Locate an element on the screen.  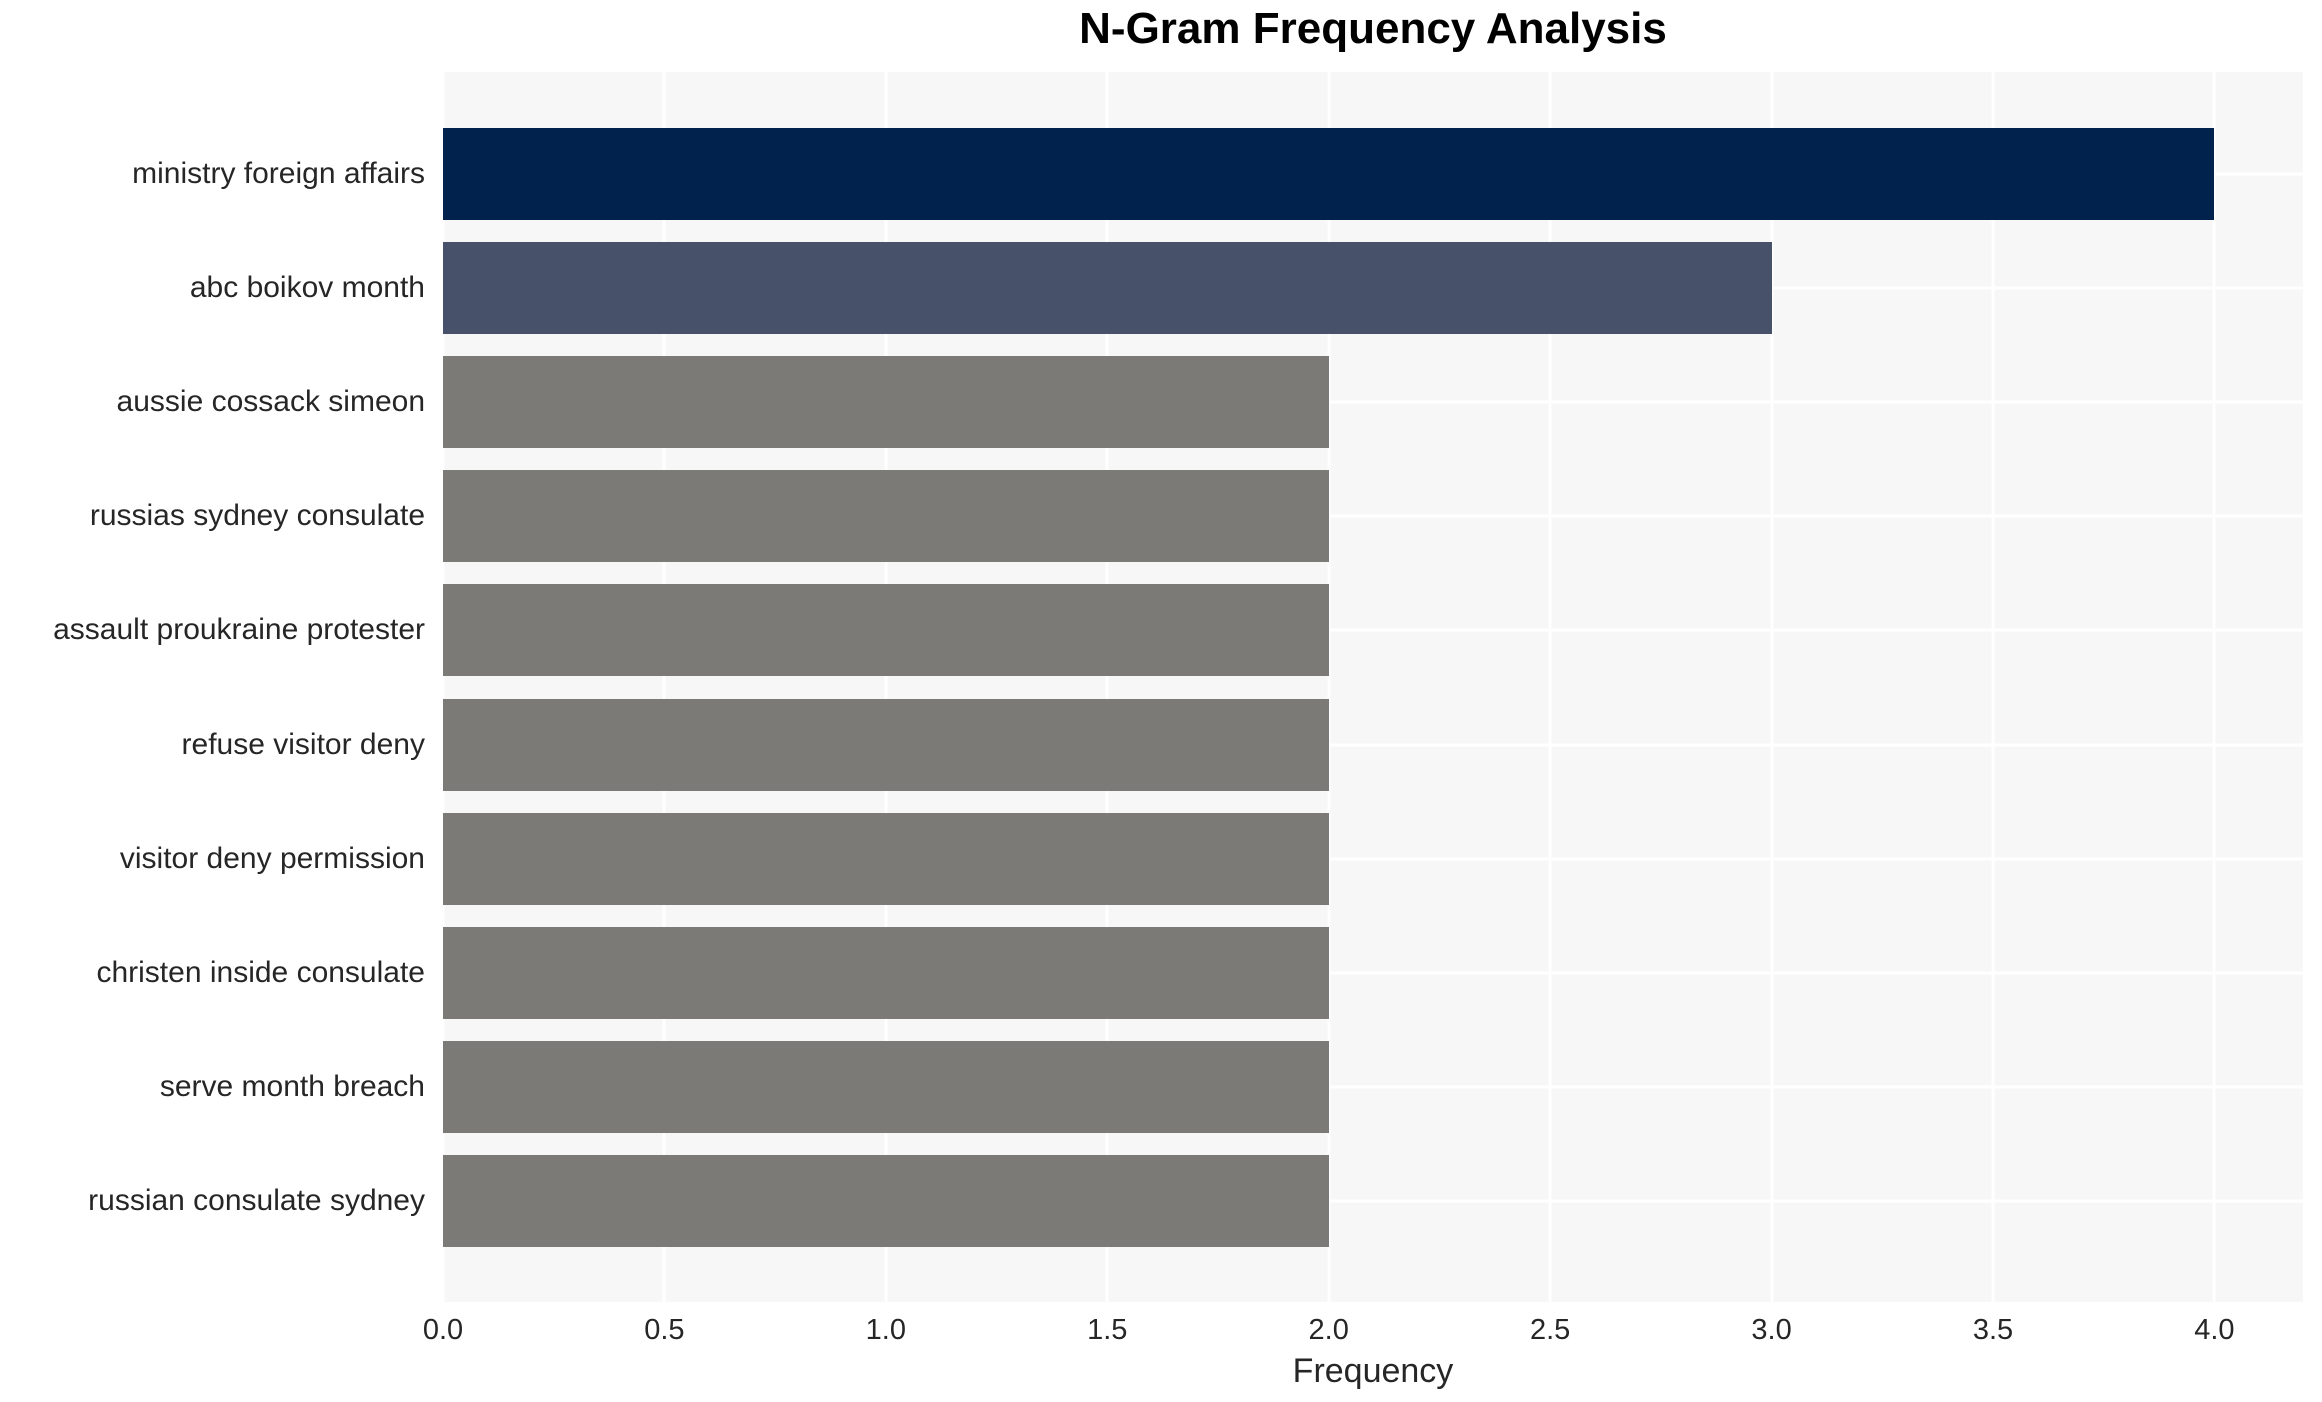
x-tick-label: 2.5 is located at coordinates (1550, 1330).